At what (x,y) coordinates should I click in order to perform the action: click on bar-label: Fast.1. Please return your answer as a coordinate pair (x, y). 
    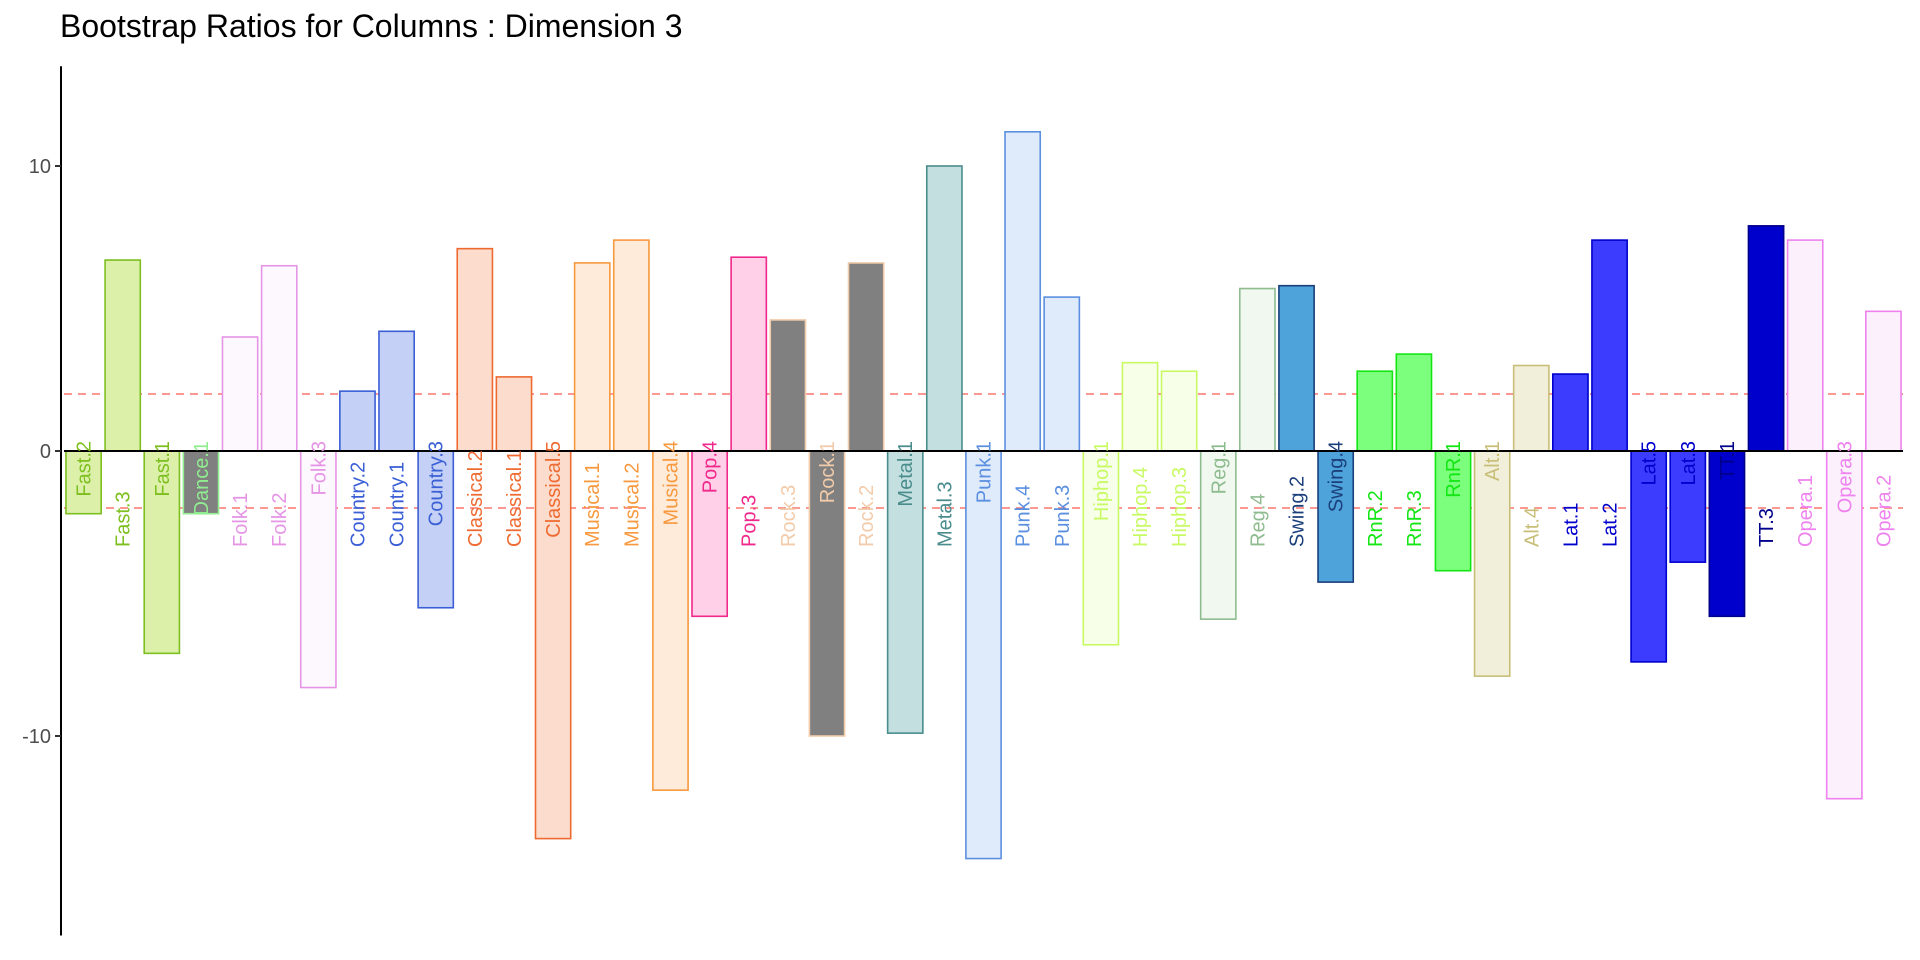
    Looking at the image, I should click on (163, 469).